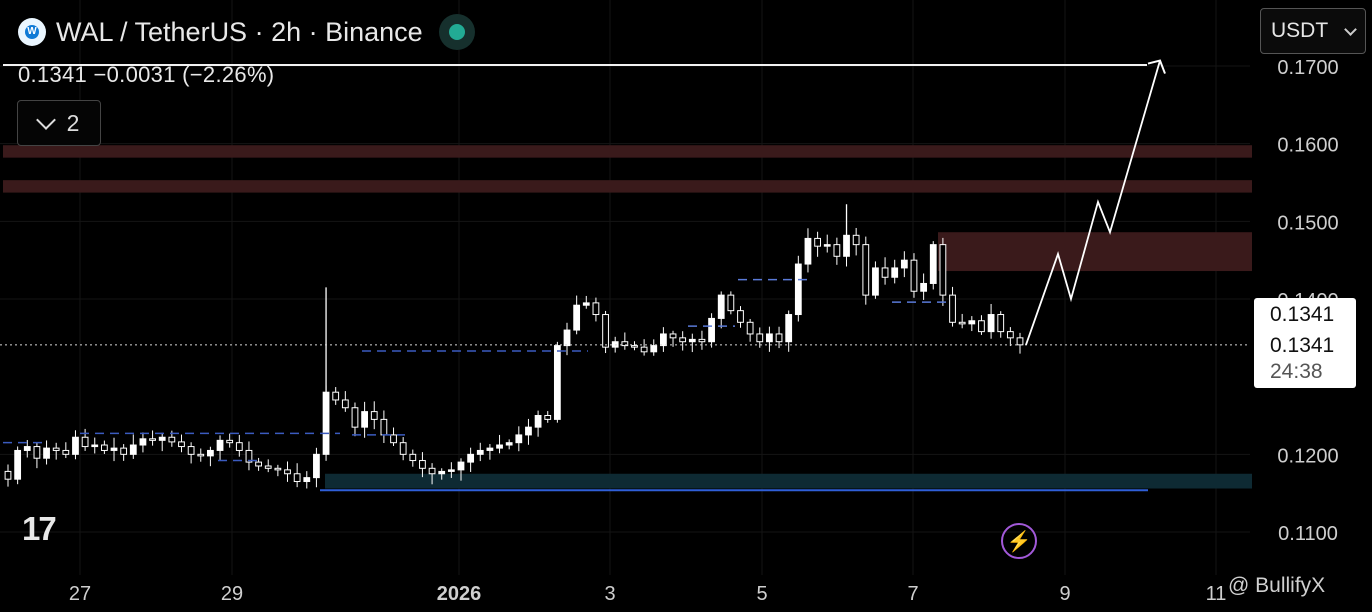 Image resolution: width=1372 pixels, height=612 pixels. What do you see at coordinates (232, 594) in the screenshot?
I see `time-tick-label: 29` at bounding box center [232, 594].